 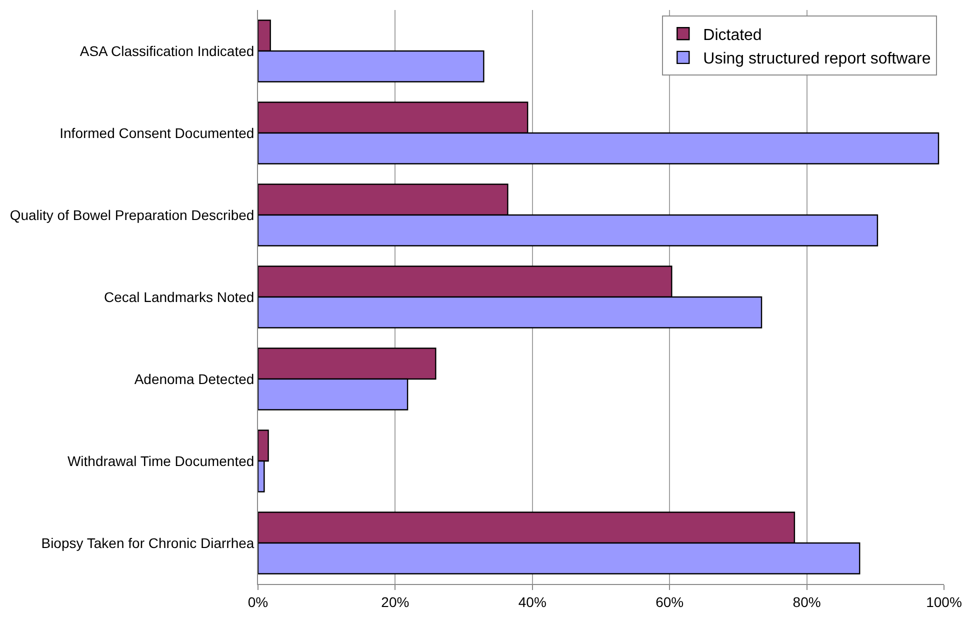 What do you see at coordinates (944, 602) in the screenshot?
I see `x-tick-label: 100%` at bounding box center [944, 602].